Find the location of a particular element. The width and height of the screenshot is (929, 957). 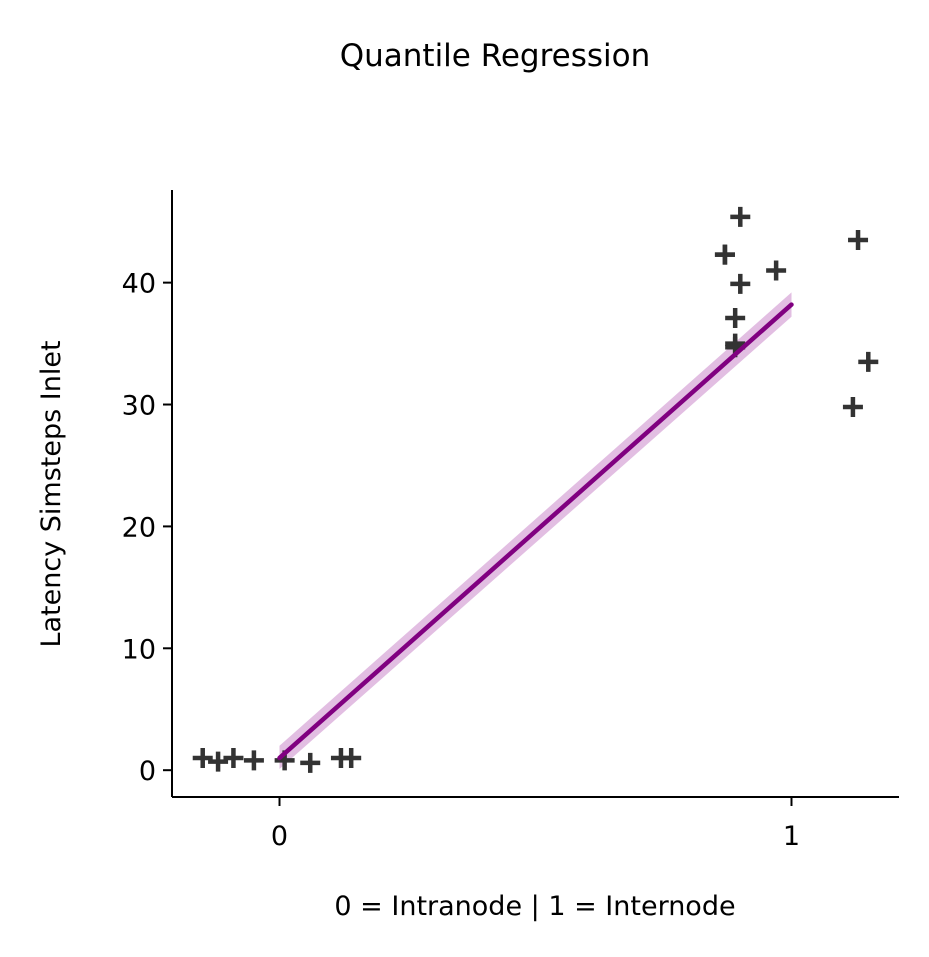

y-tick-label: 20 is located at coordinates (139, 527).